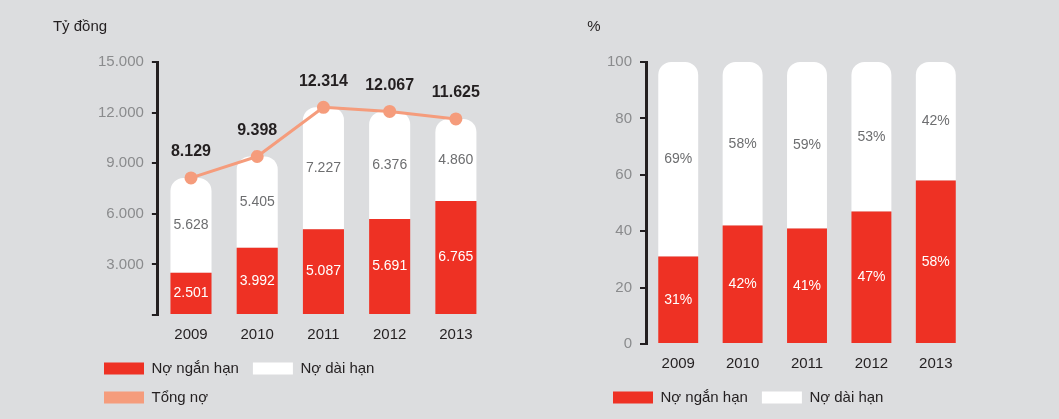 The height and width of the screenshot is (419, 1059). I want to click on y-tick-label: 9.000, so click(125, 162).